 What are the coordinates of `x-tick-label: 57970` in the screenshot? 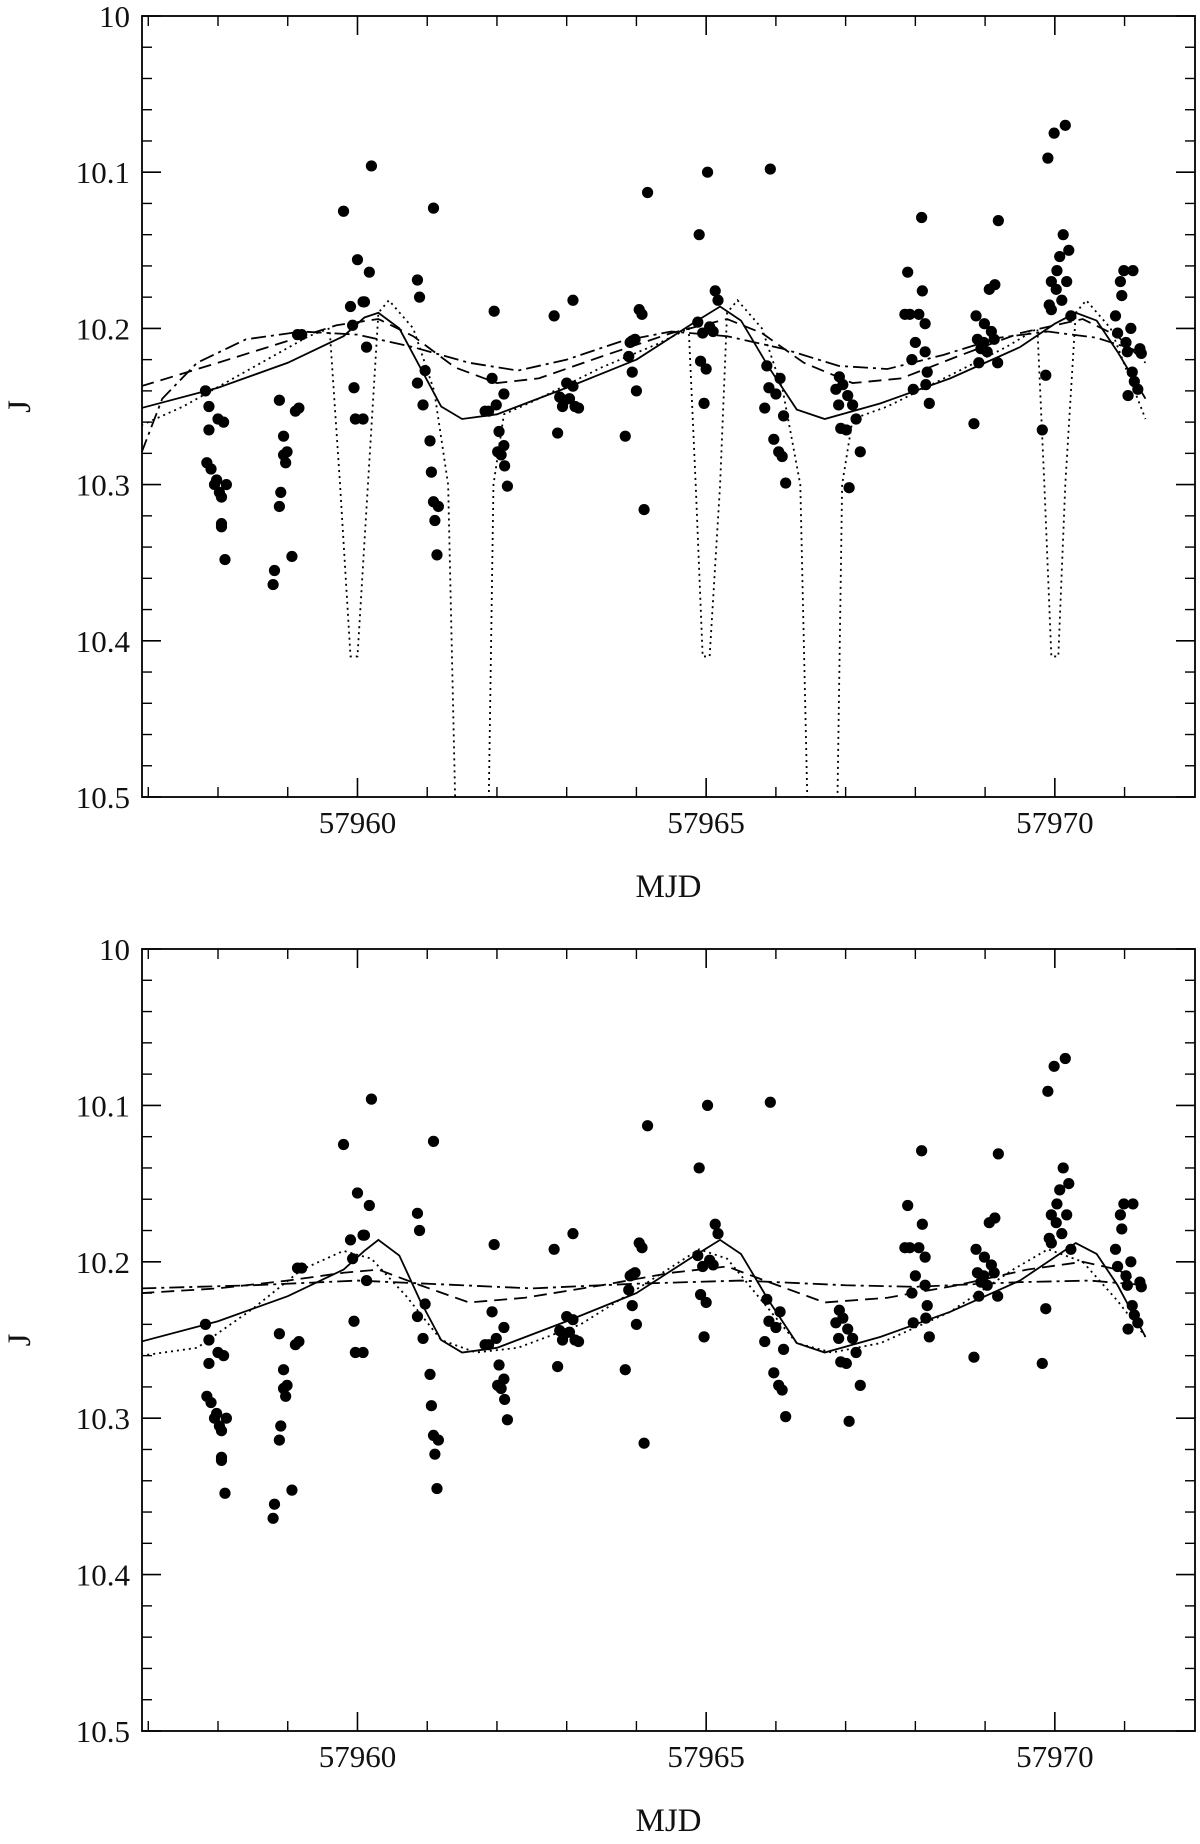 It's located at (1055, 1756).